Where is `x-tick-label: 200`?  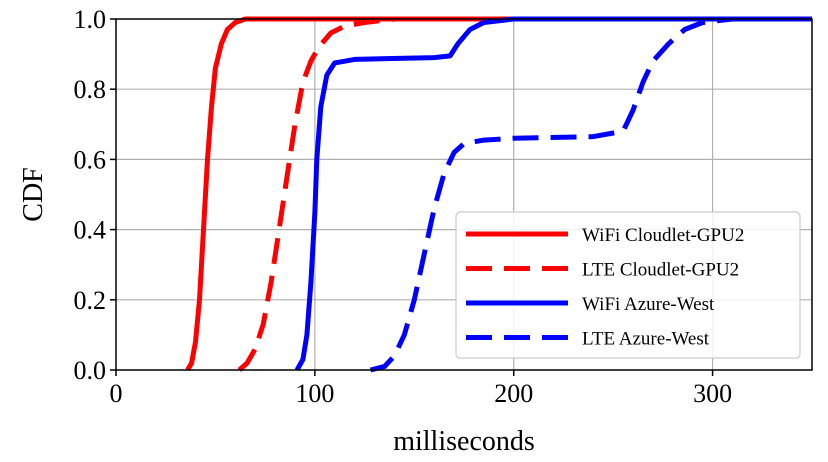
x-tick-label: 200 is located at coordinates (513, 393).